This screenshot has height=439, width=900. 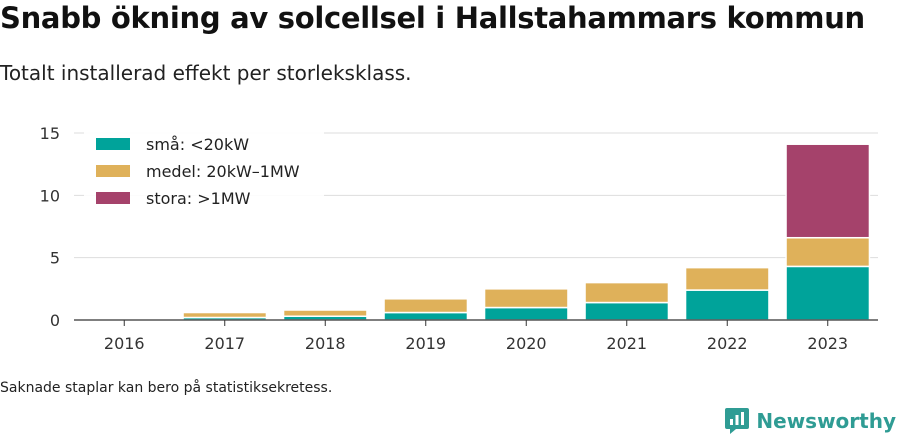 What do you see at coordinates (737, 421) in the screenshot?
I see `newsworthy-logo-icon` at bounding box center [737, 421].